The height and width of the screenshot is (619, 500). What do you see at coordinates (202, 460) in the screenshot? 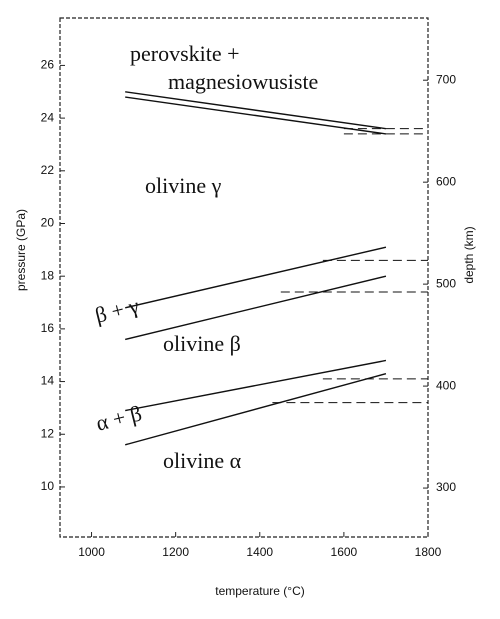
I see `region-label: olivine α` at bounding box center [202, 460].